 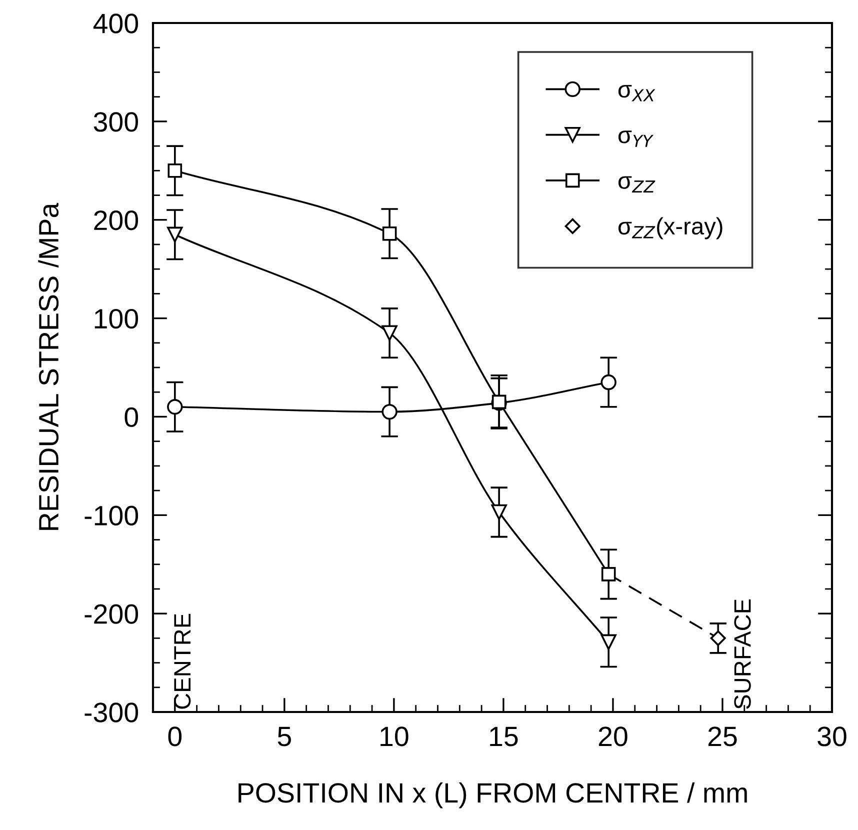 I want to click on legend-label: σ$_{ZZ}$, so click(x=637, y=184).